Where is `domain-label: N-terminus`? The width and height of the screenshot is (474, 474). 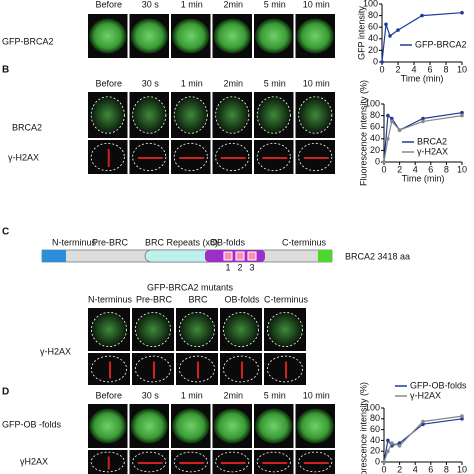 domain-label: N-terminus is located at coordinates (74, 242).